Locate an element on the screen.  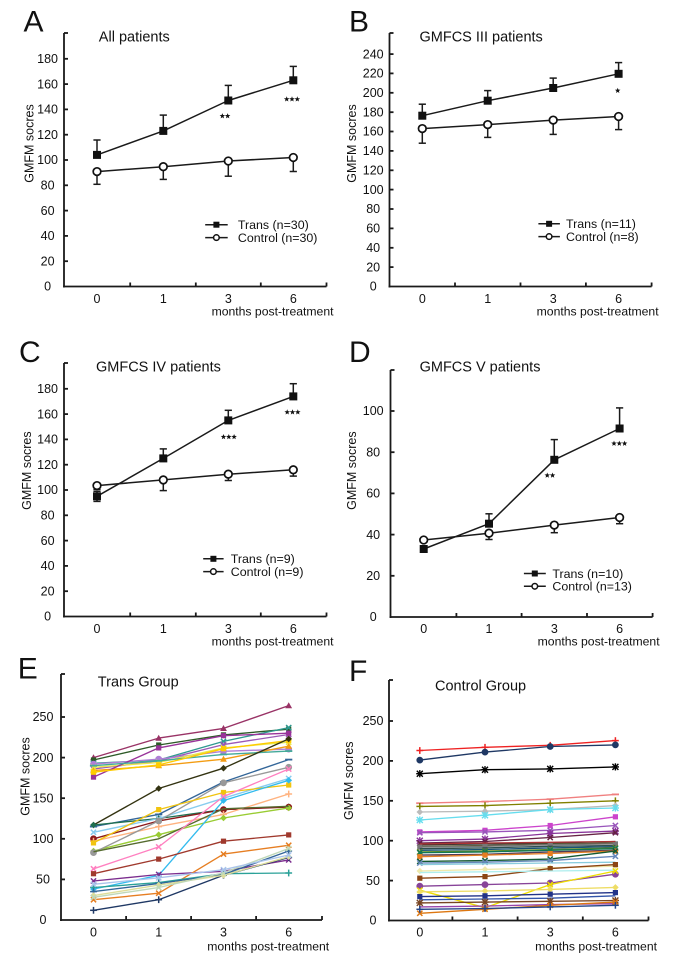
svg-text: F is located at coordinates (358, 671).